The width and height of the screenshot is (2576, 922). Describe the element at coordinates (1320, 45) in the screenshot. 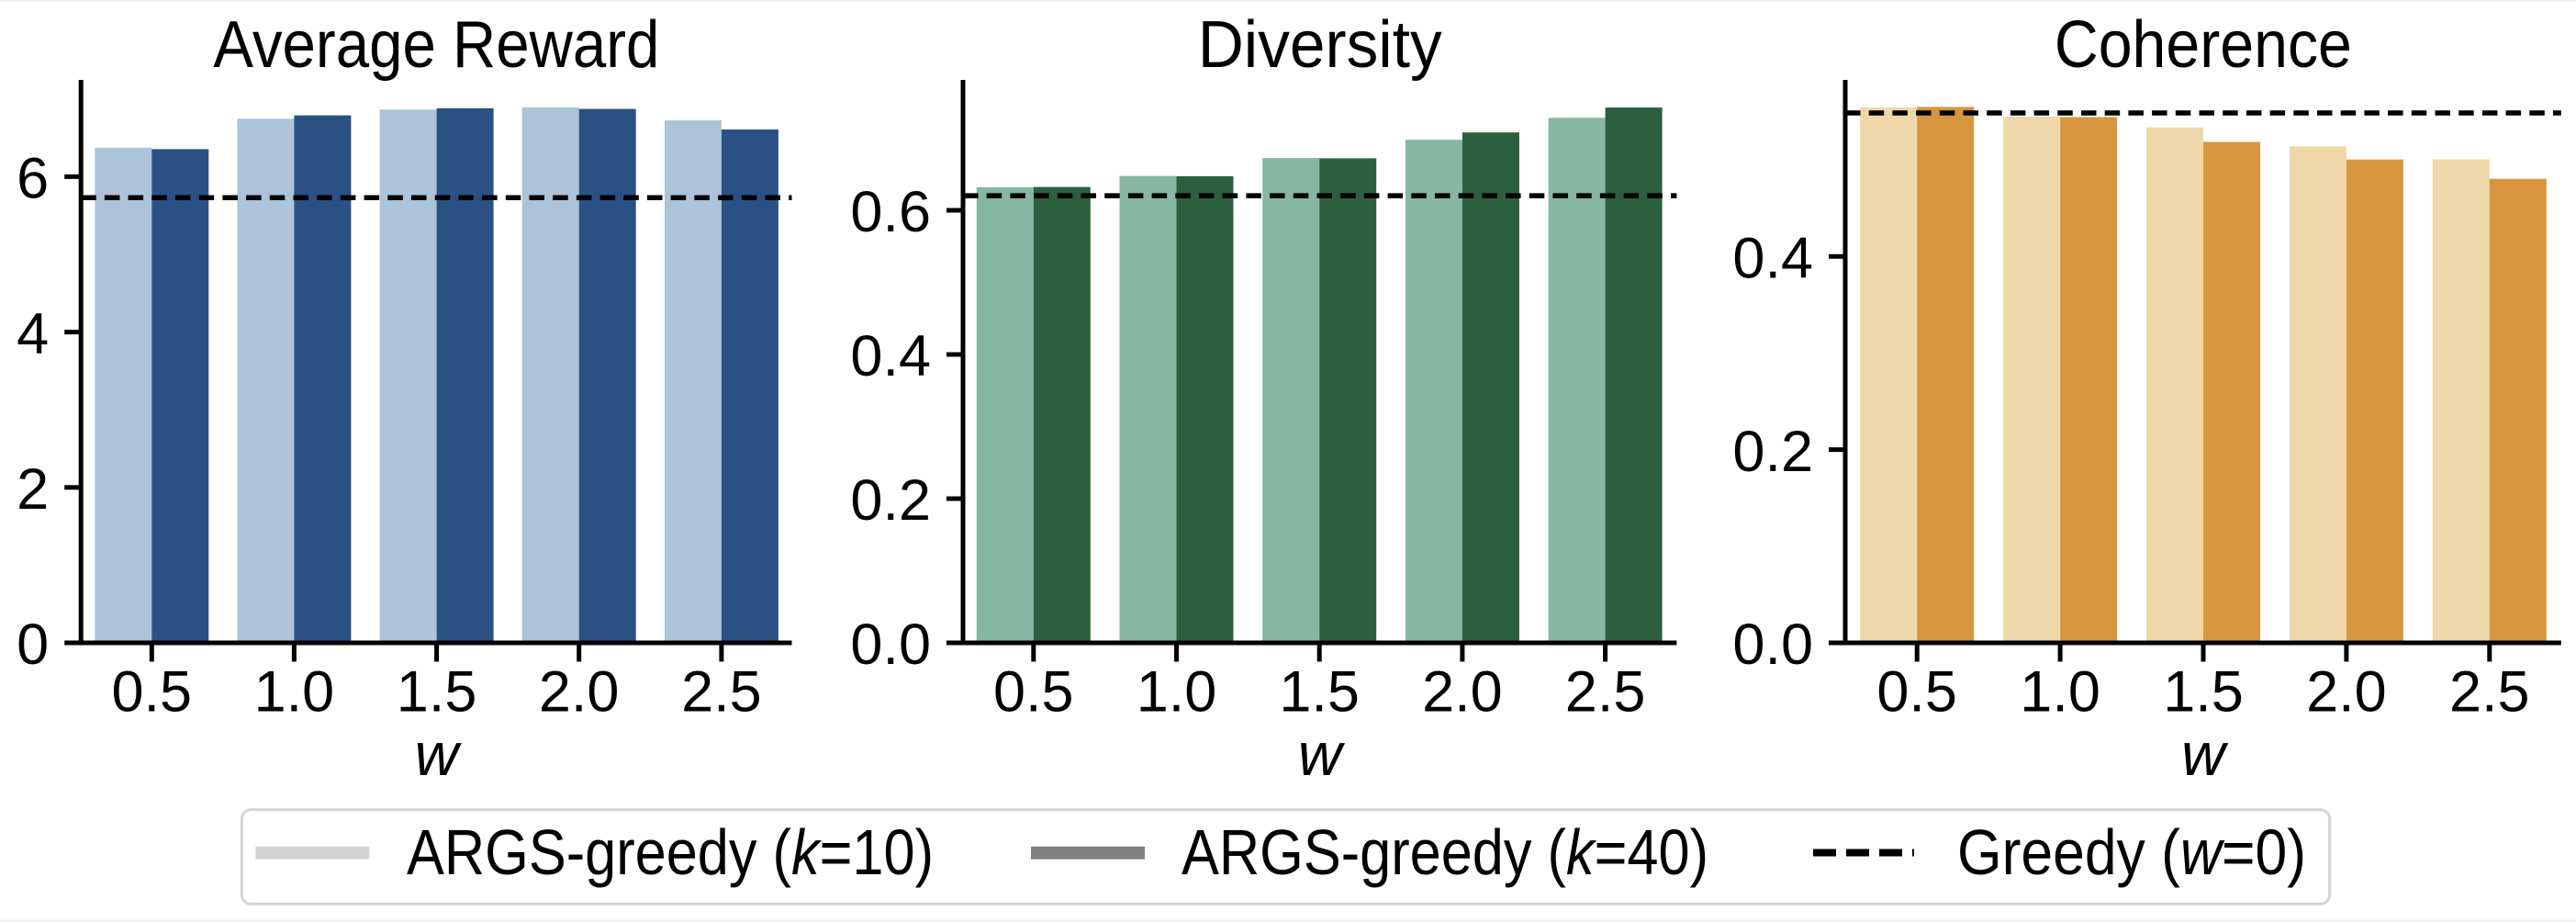

I see `svg-text: Diversity` at that location.